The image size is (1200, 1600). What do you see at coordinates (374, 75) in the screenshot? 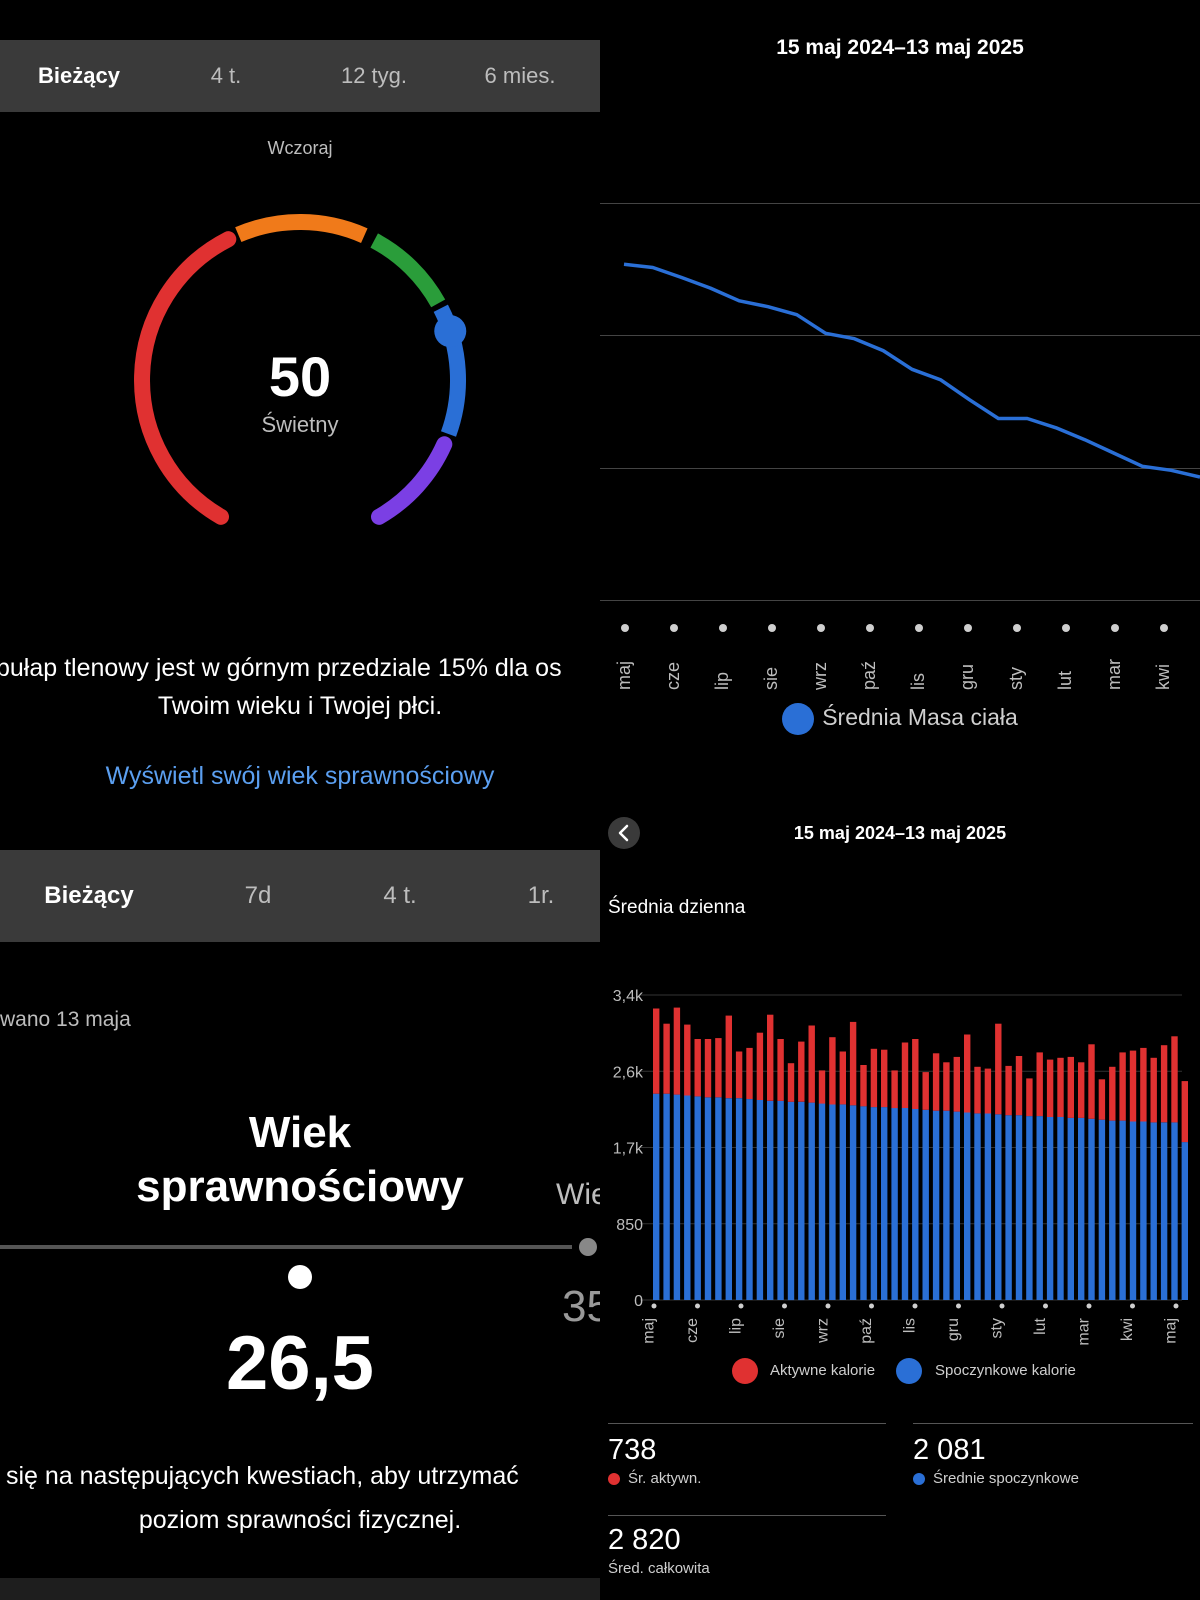
I see `vo2-tab-12-weeks: 12 tyg.` at bounding box center [374, 75].